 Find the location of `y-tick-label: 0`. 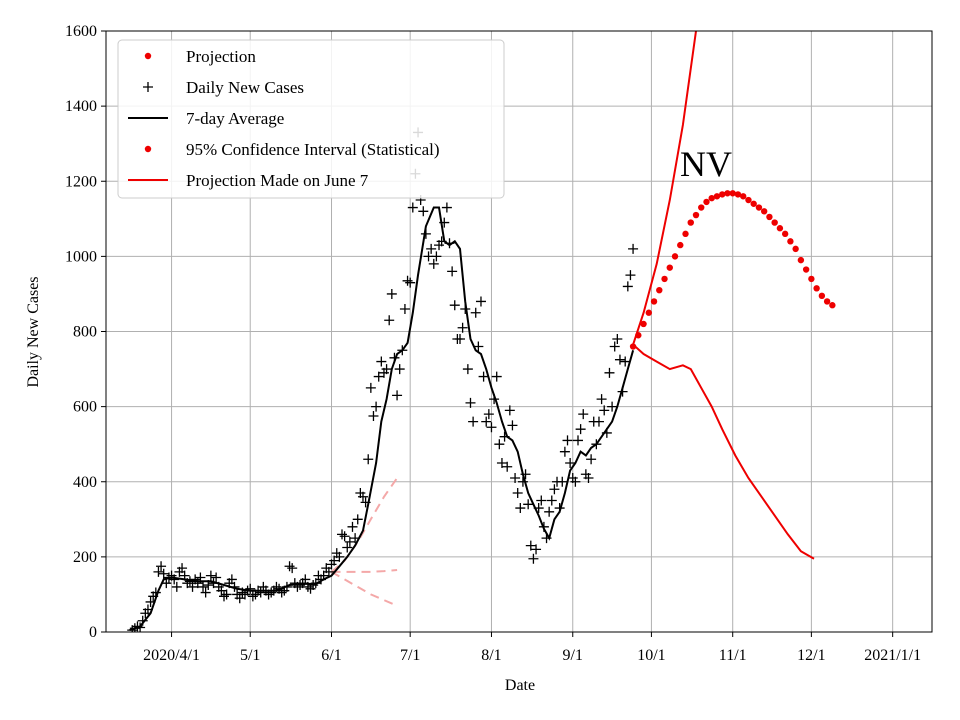

y-tick-label: 0 is located at coordinates (93, 632).